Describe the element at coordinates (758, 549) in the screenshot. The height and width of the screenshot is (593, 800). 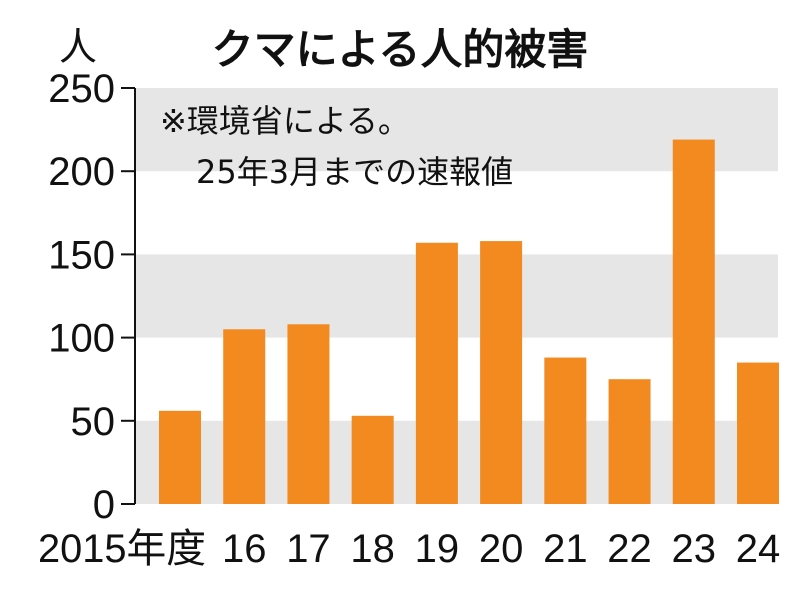
I see `x-tick-label: 24` at that location.